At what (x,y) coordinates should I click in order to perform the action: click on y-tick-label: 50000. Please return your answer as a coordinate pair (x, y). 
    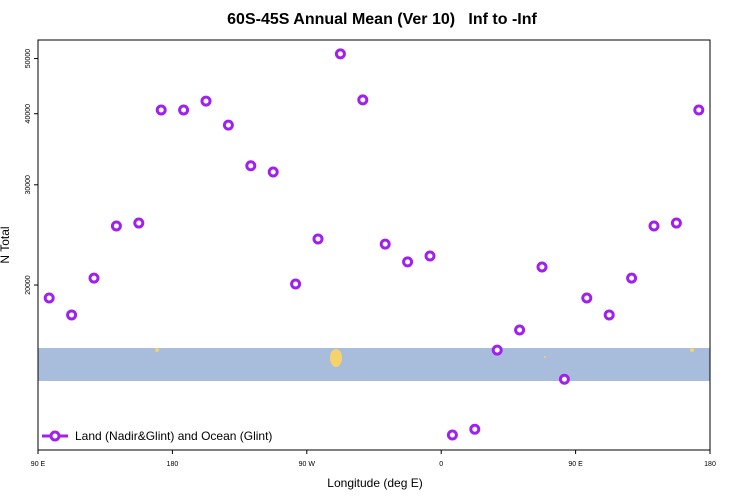
    Looking at the image, I should click on (28, 59).